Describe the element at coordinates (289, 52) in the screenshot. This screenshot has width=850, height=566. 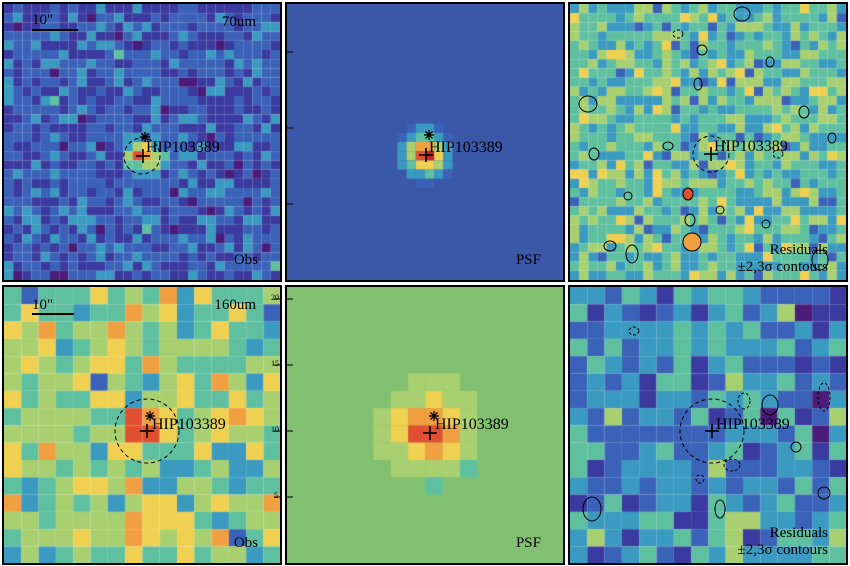
I see `tick-label: 30` at that location.